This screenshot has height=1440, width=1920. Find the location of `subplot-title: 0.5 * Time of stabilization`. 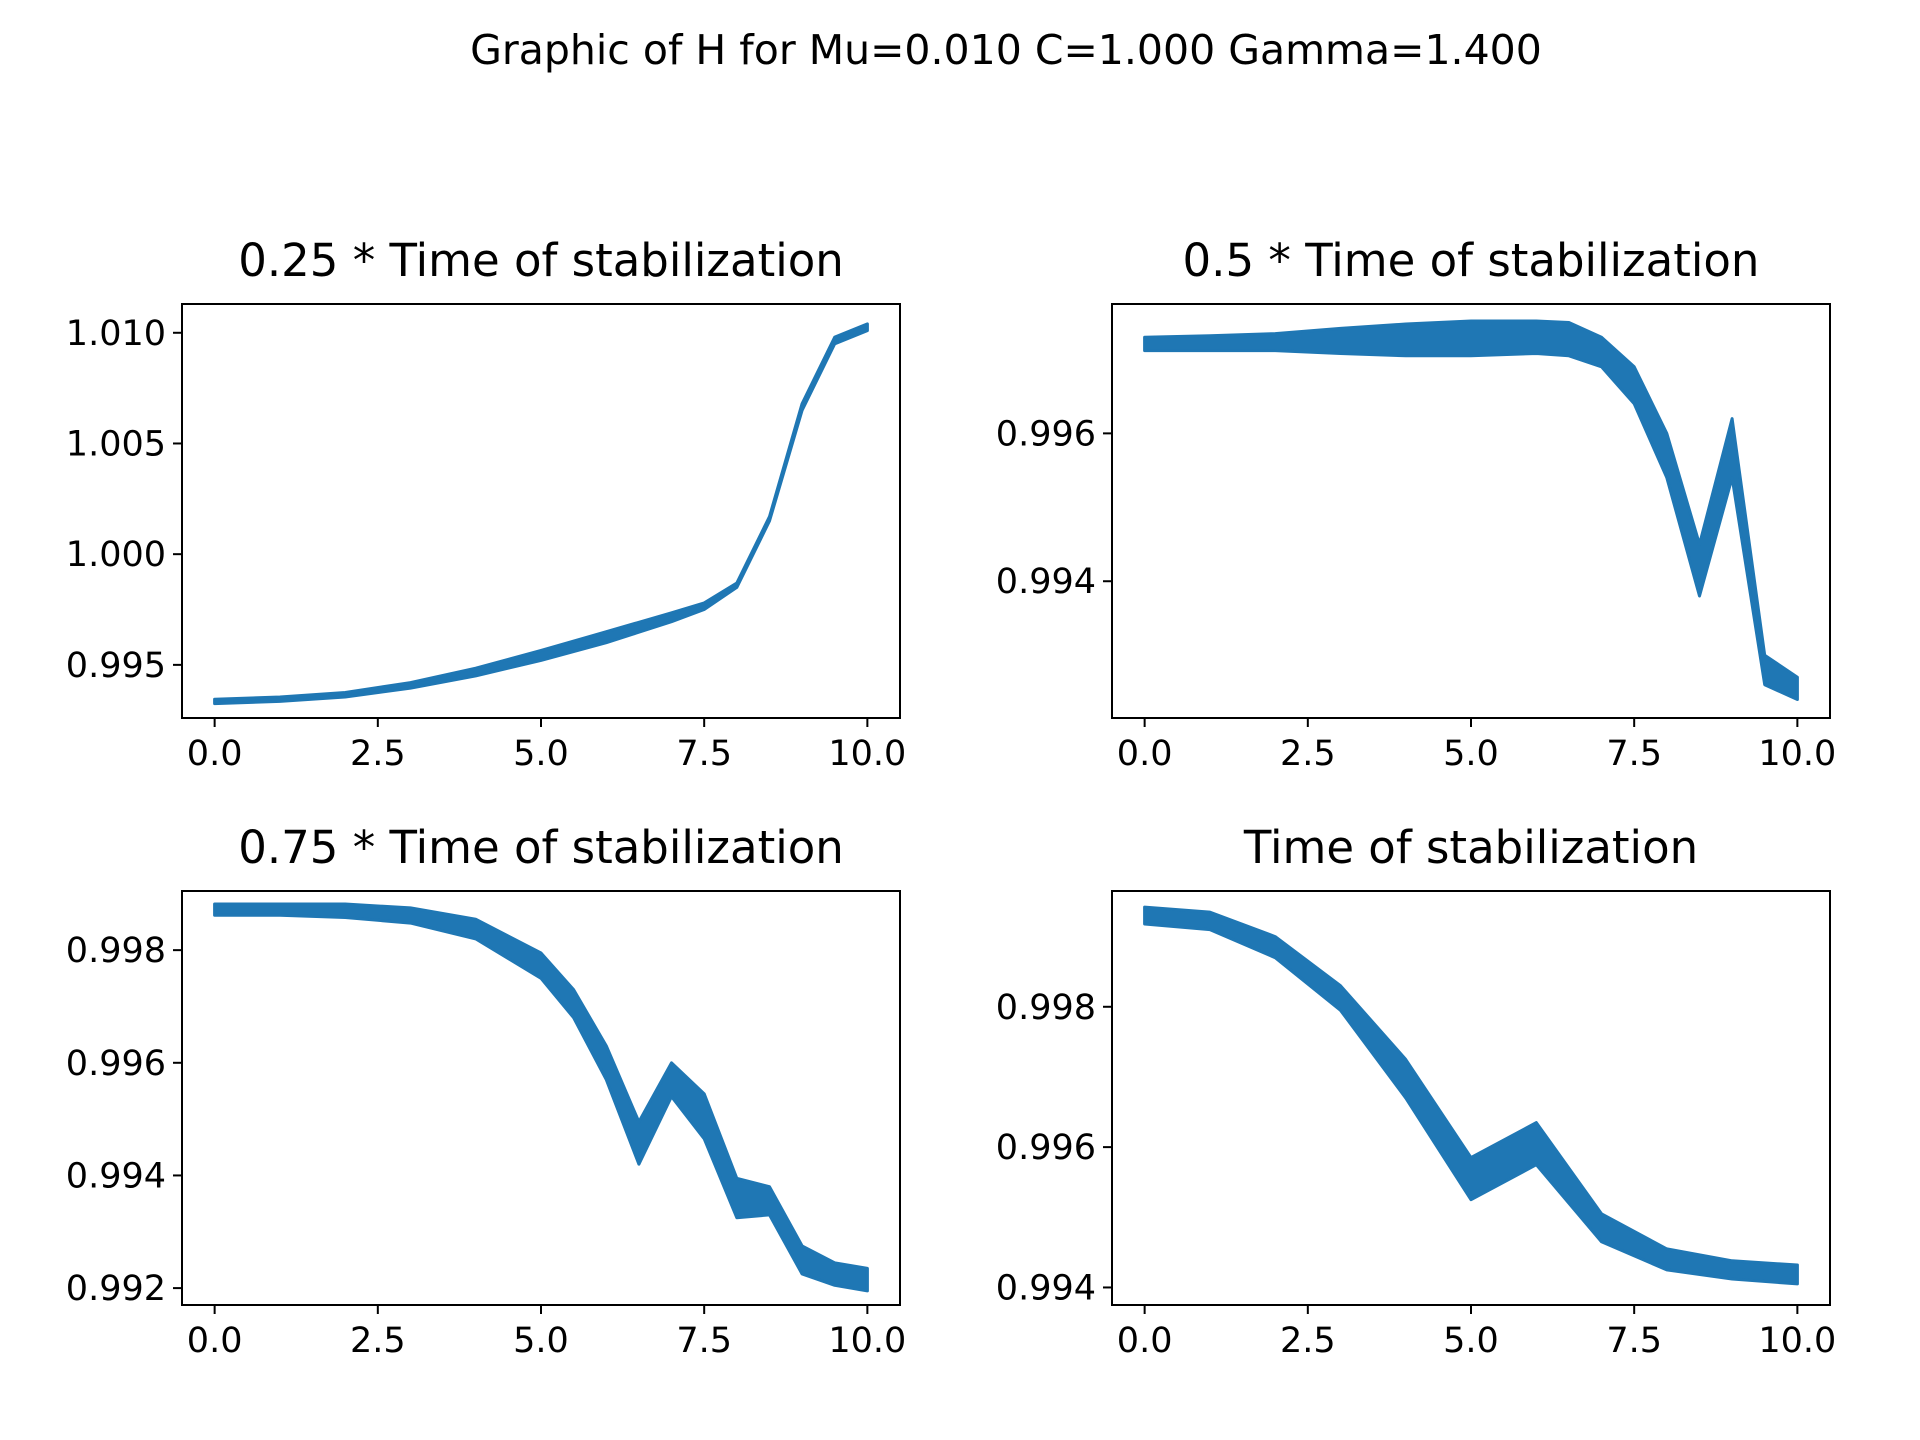

subplot-title: 0.5 * Time of stabilization is located at coordinates (1471, 260).